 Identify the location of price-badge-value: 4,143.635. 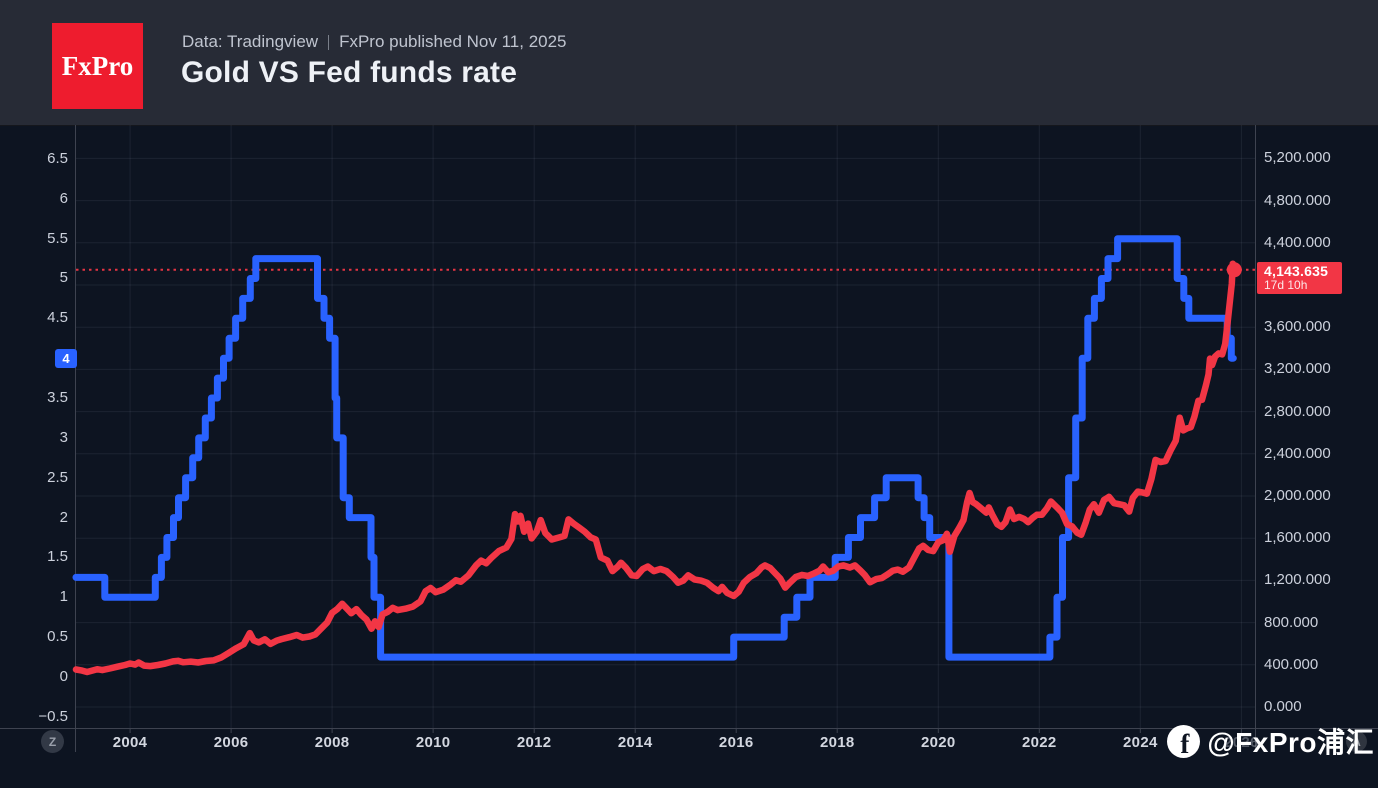
(1296, 270).